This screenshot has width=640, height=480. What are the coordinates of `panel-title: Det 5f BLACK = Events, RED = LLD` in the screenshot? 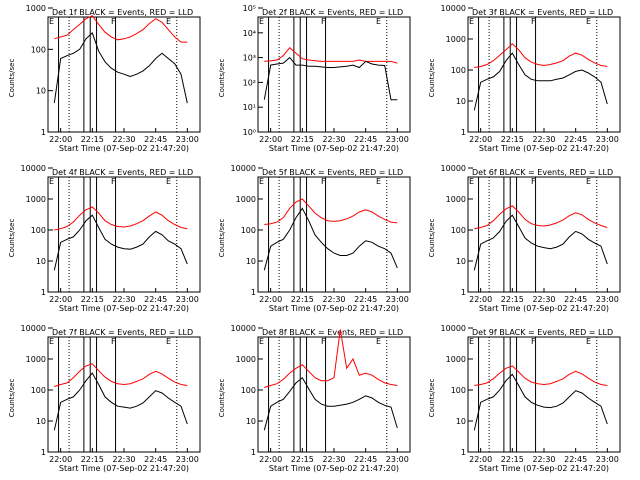 It's located at (332, 172).